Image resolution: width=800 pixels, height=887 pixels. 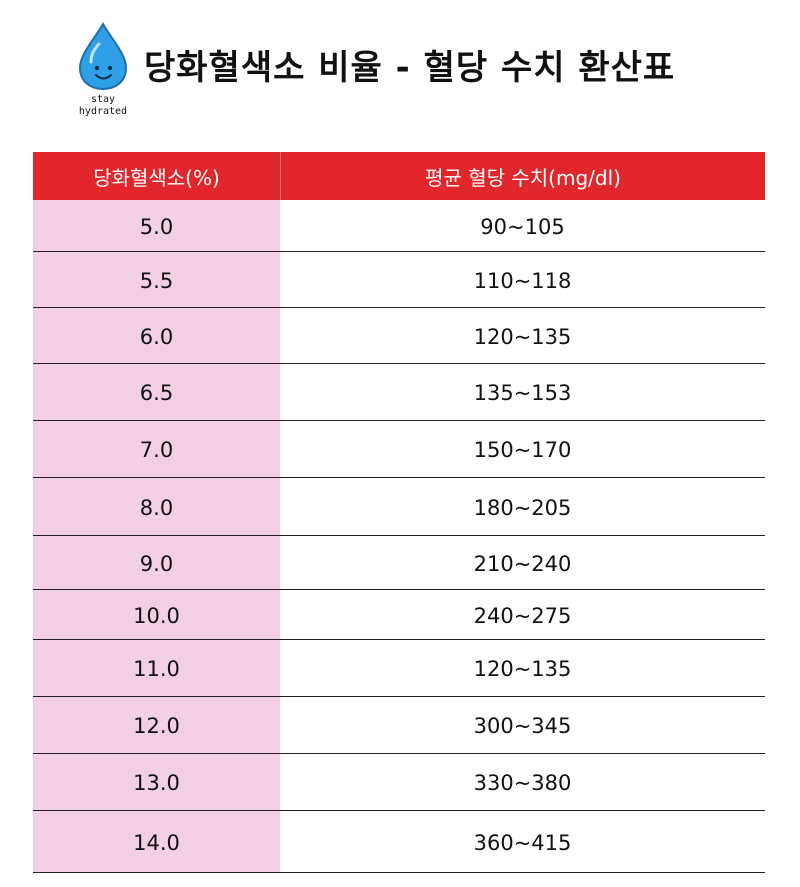 I want to click on a1c-cell: 8.0, so click(x=156, y=506).